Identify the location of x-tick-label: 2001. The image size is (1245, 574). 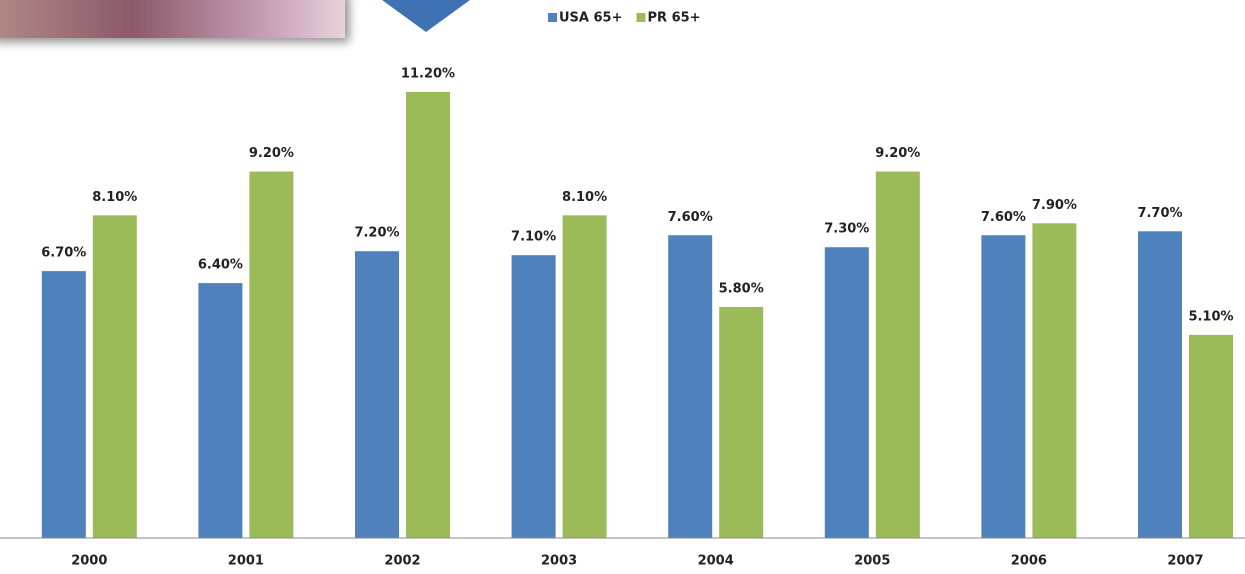
(246, 561).